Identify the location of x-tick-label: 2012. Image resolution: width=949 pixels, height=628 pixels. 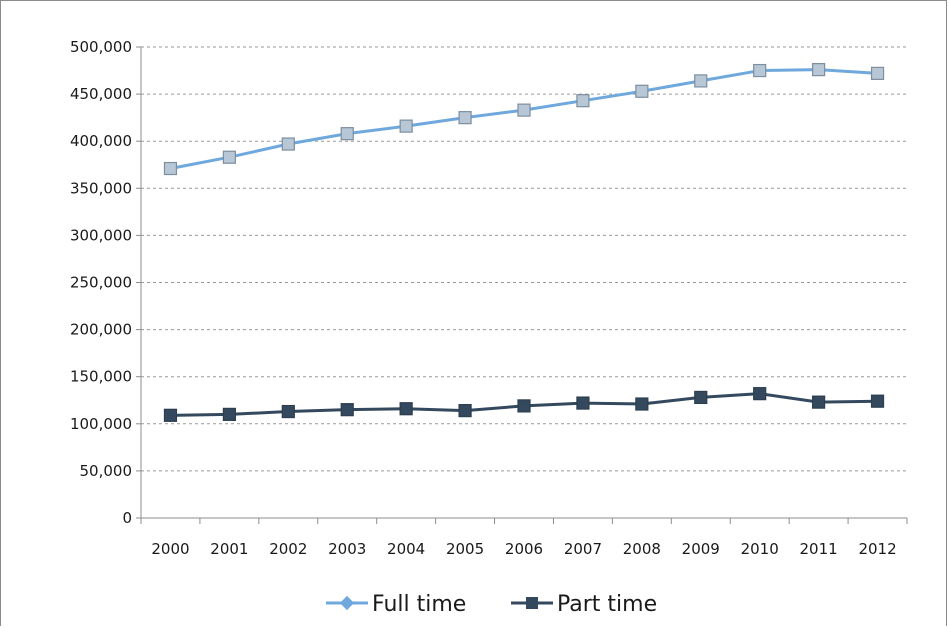
(877, 549).